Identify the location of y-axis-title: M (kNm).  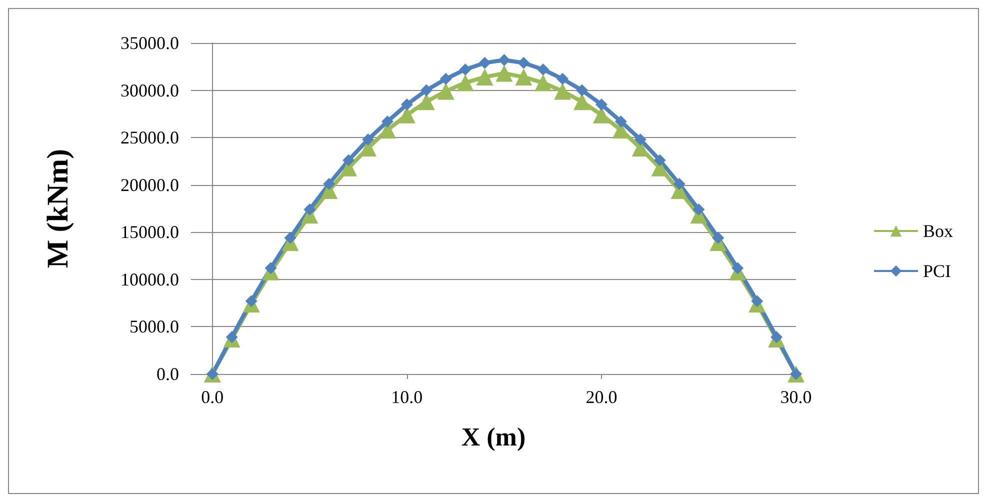
(58, 208).